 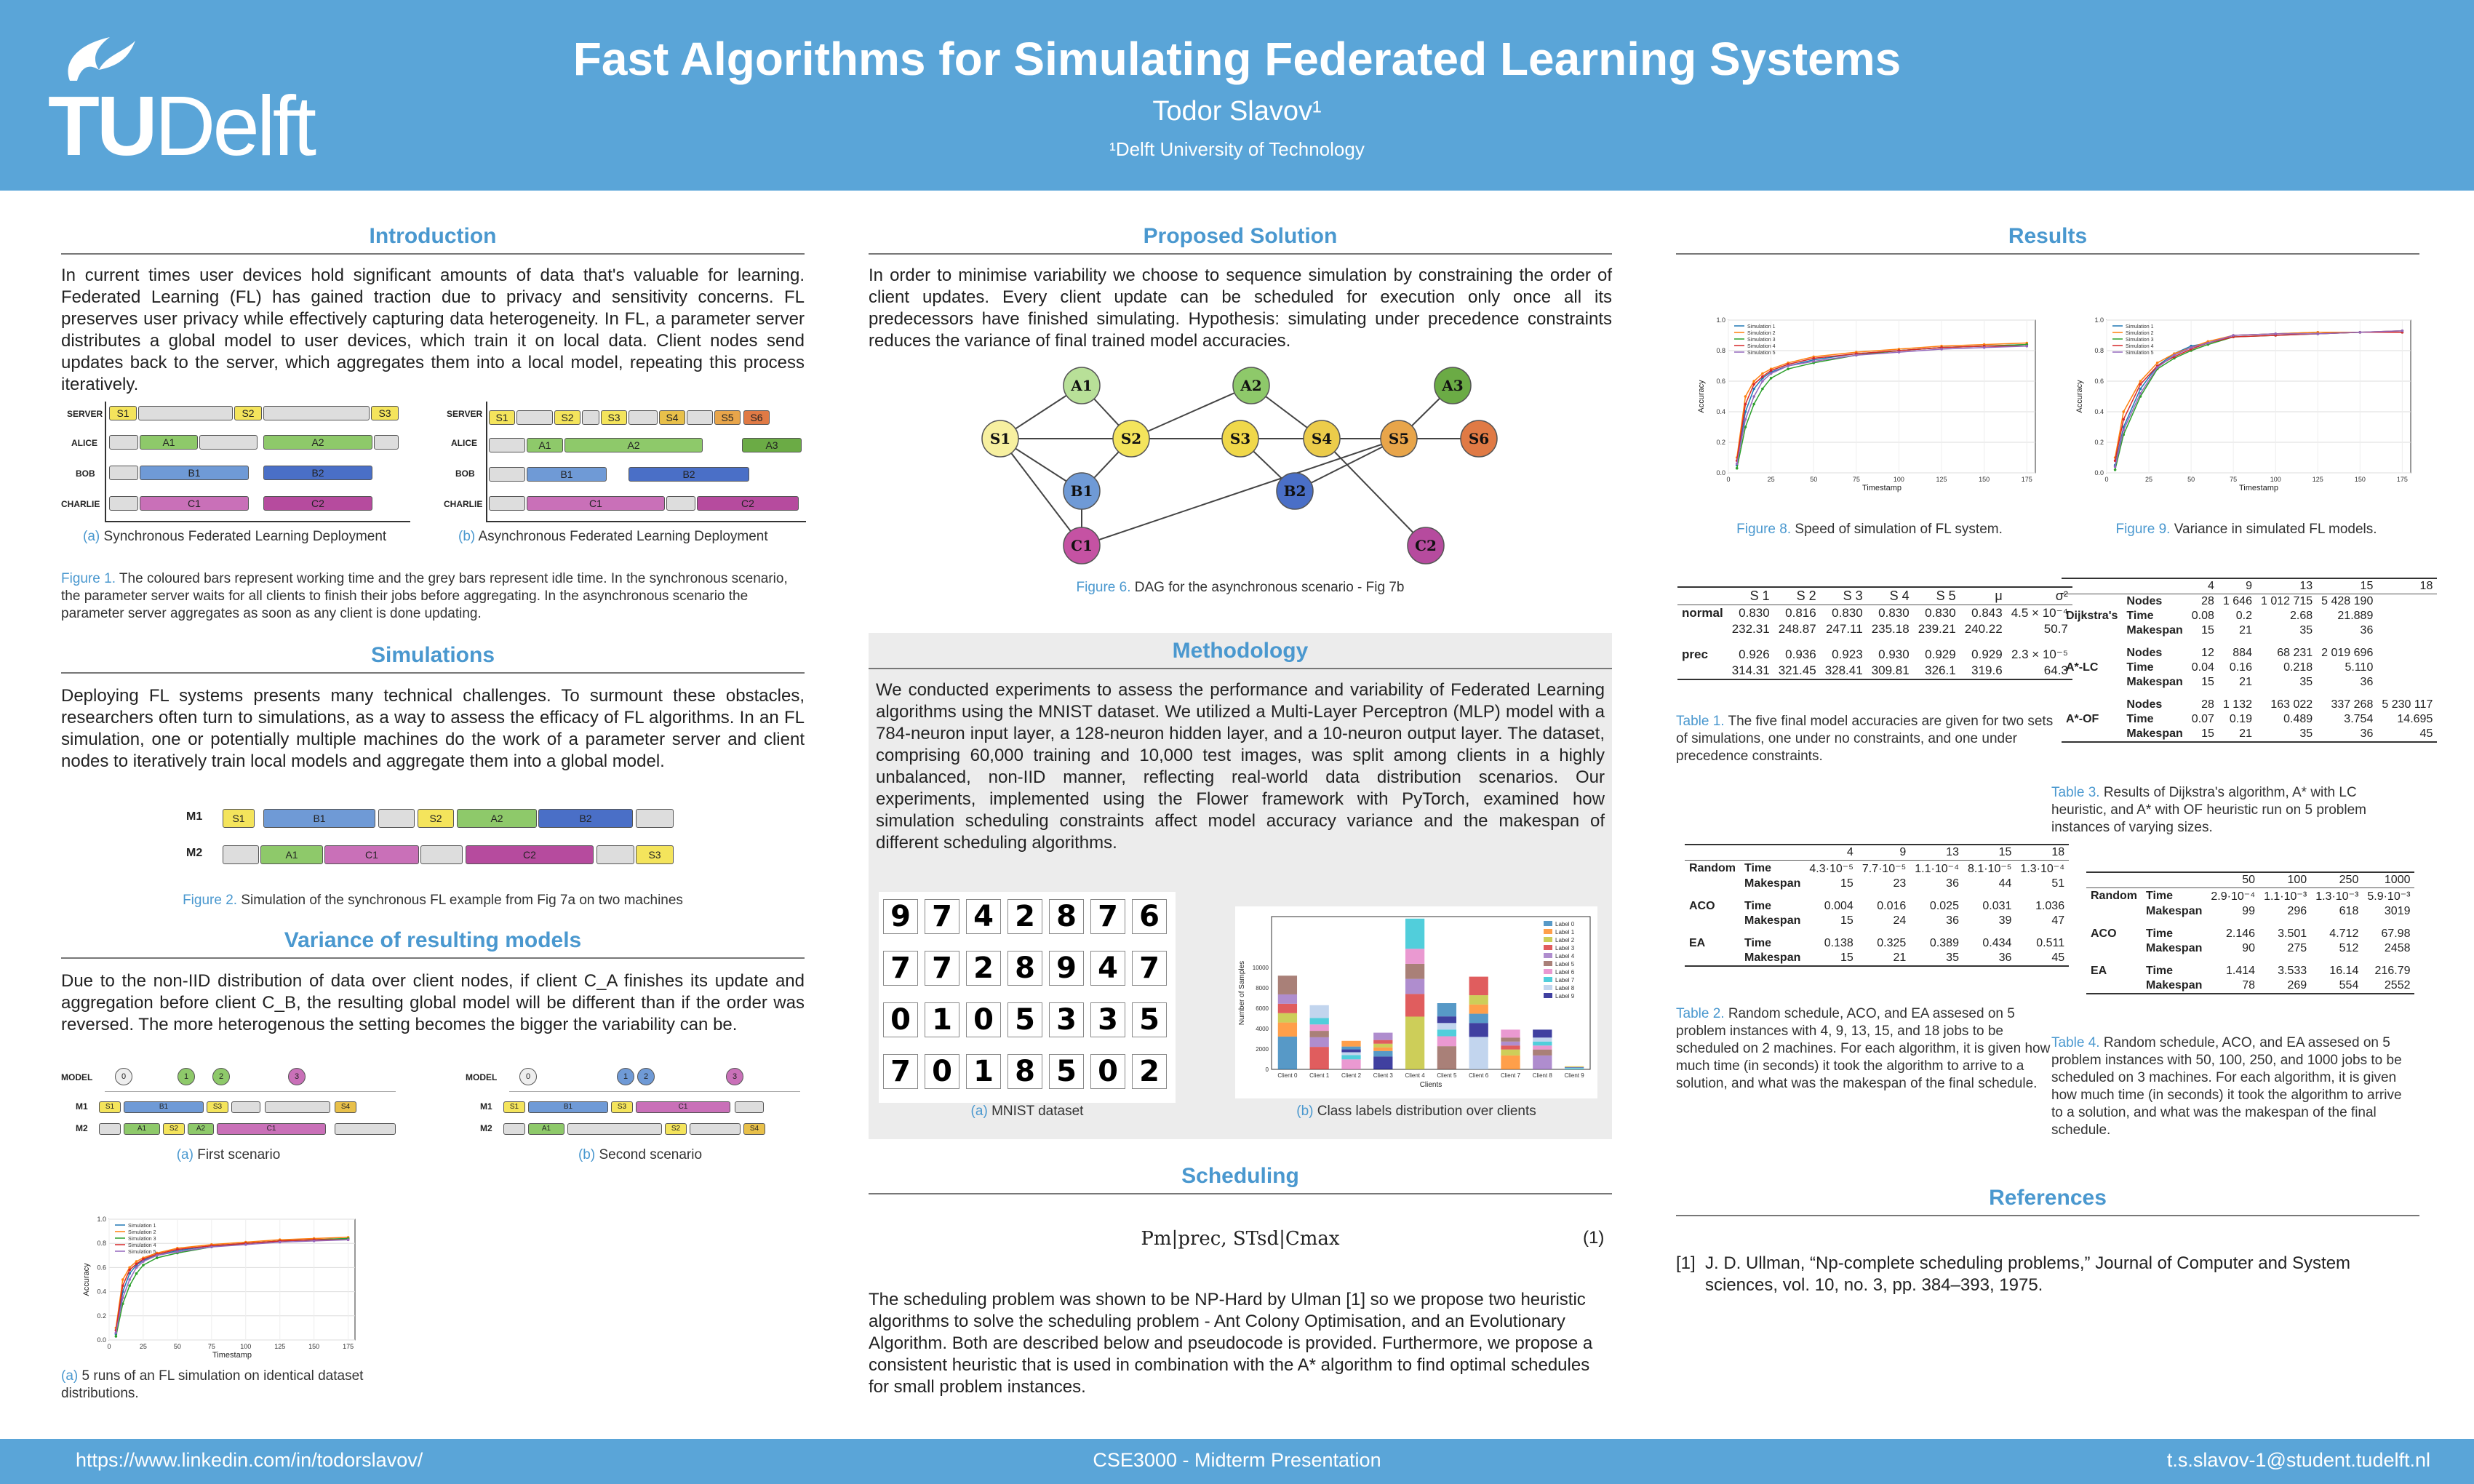 What do you see at coordinates (1066, 916) in the screenshot?
I see `mnist-digit: 8` at bounding box center [1066, 916].